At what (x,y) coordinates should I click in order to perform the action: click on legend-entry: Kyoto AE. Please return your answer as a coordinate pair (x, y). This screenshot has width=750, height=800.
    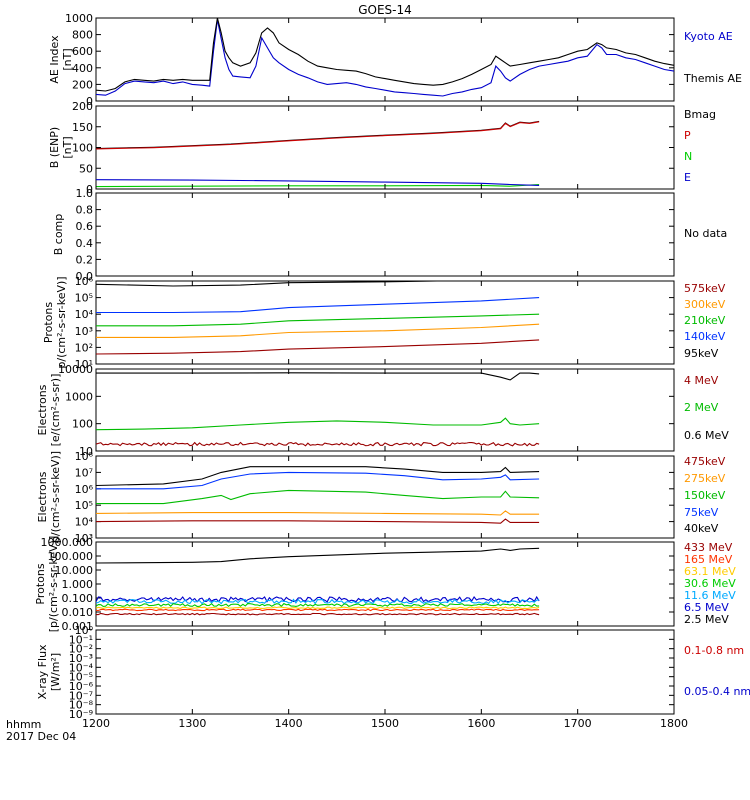
    Looking at the image, I should click on (708, 36).